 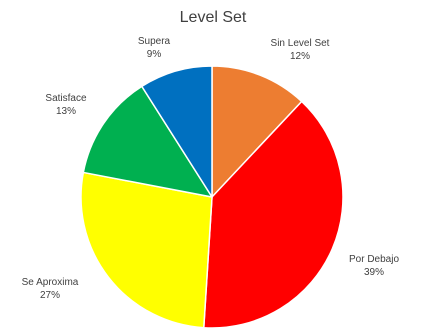 What do you see at coordinates (50, 282) in the screenshot?
I see `data-label-category: Se Aproxima` at bounding box center [50, 282].